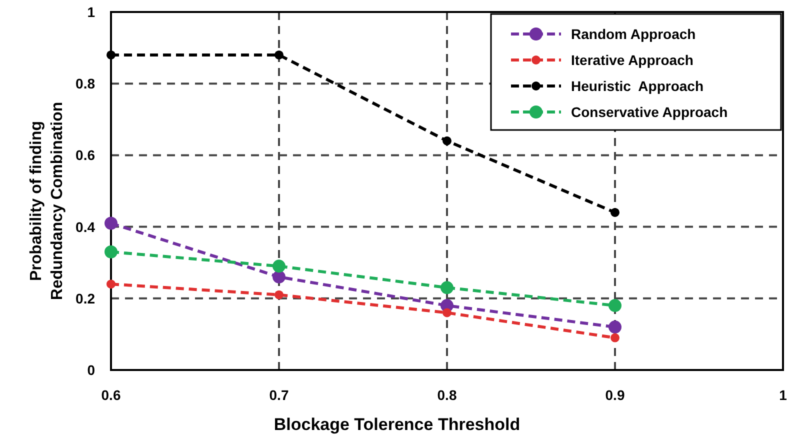  I want to click on y-tick-label: 0, so click(91, 370).